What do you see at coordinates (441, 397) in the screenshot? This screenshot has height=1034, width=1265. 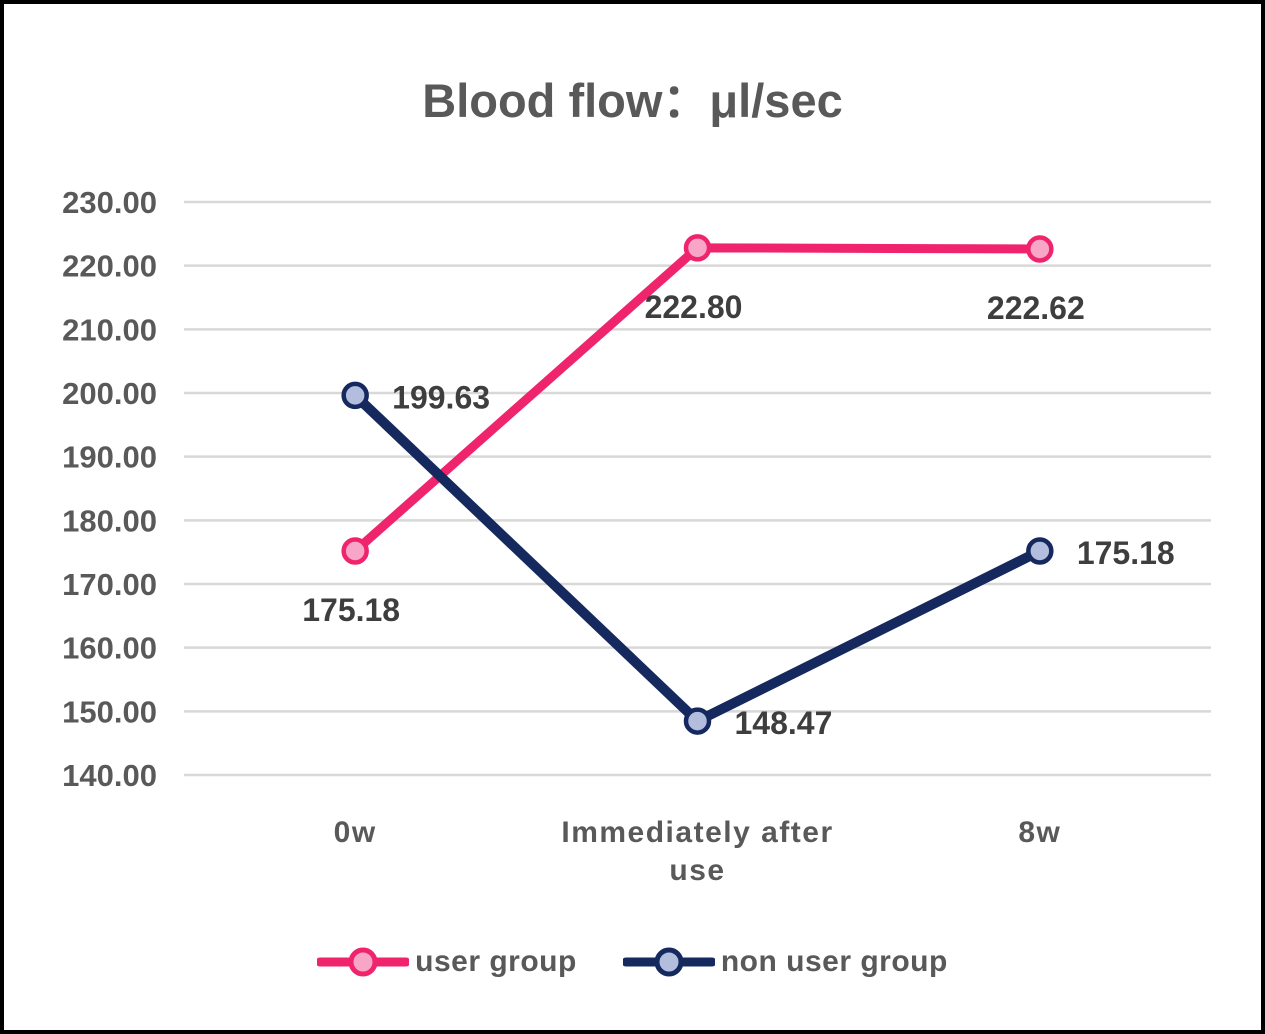 I see `data-label: 199.63` at bounding box center [441, 397].